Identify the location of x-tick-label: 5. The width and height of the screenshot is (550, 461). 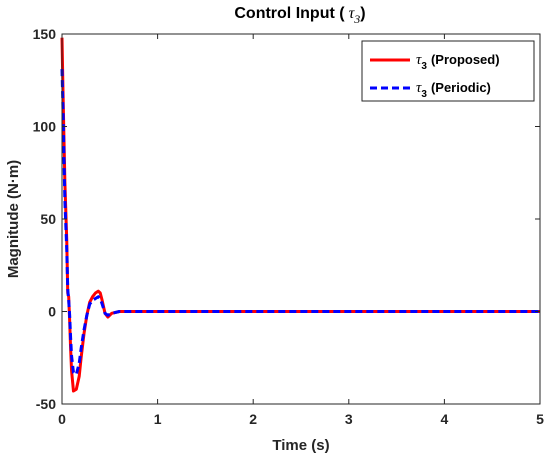
(540, 419).